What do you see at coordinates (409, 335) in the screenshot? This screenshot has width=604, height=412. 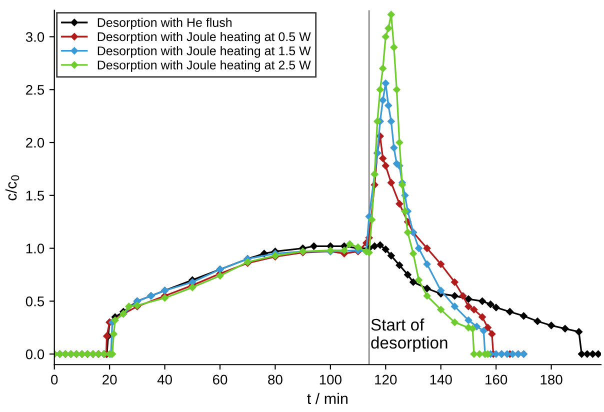 I see `ref-line-label: Start of desorption` at bounding box center [409, 335].